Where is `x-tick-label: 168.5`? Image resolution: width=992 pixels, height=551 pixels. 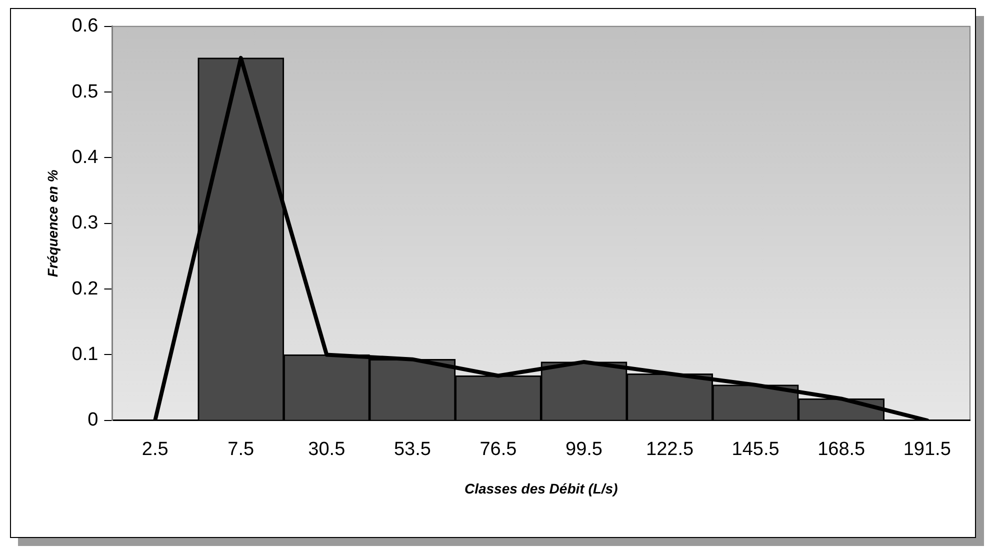 x-tick-label: 168.5 is located at coordinates (842, 449).